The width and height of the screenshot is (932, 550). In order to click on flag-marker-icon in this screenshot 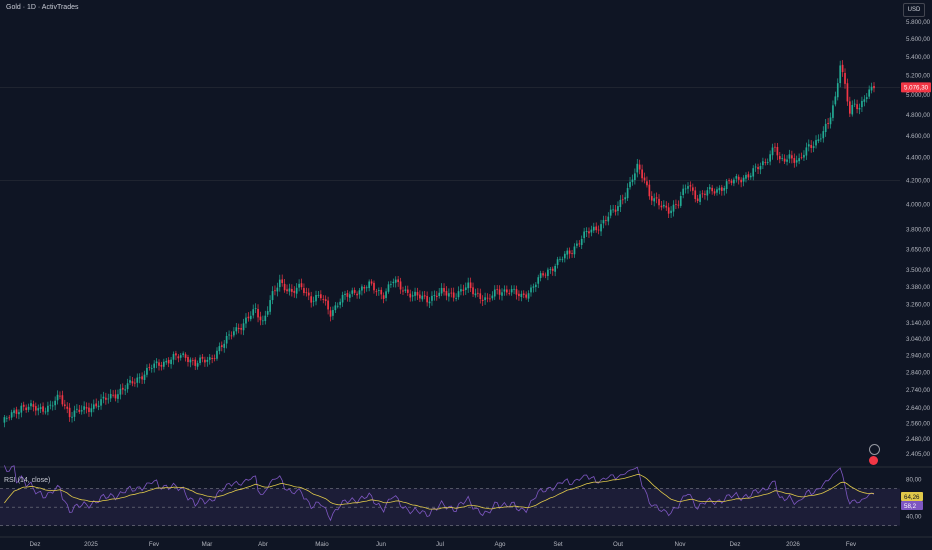, I will do `click(873, 460)`.